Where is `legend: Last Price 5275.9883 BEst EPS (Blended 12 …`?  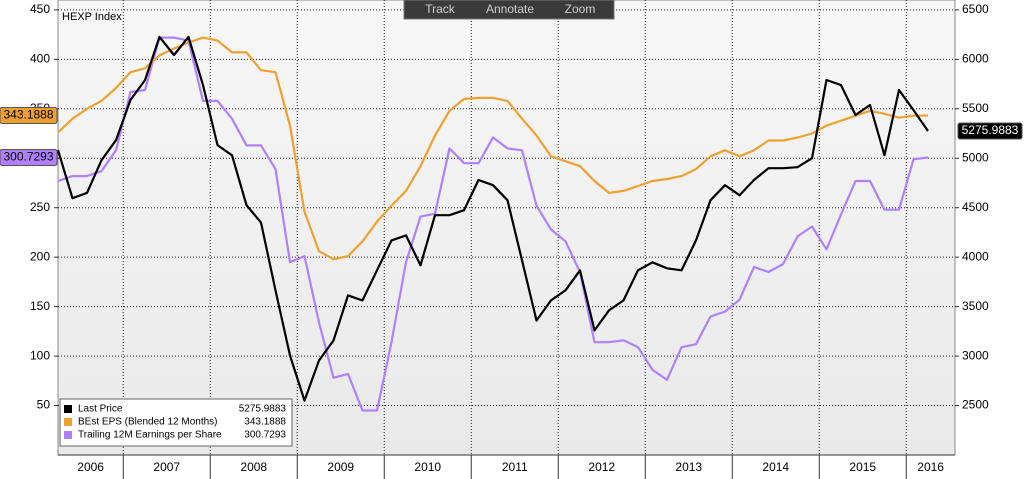
legend: Last Price 5275.9883 BEst EPS (Blended 12 … is located at coordinates (176, 422).